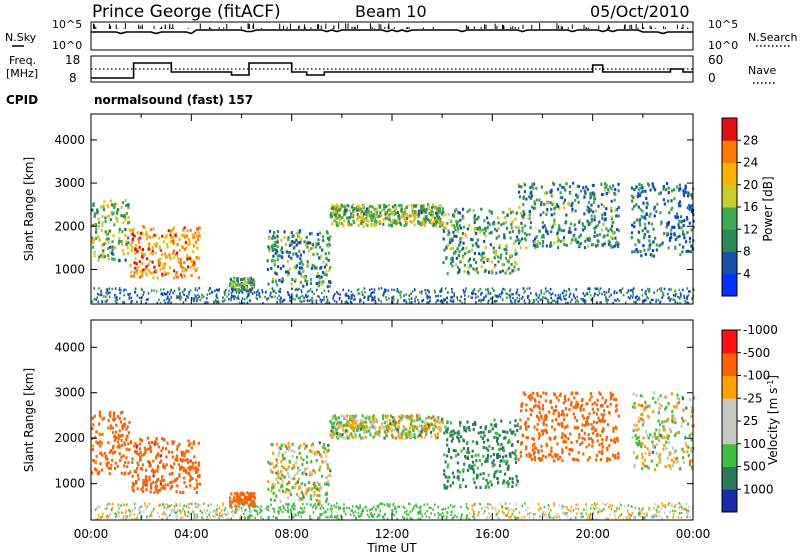 This screenshot has width=800, height=554. Describe the element at coordinates (768, 208) in the screenshot. I see `power-colorbar-label: Power [dB]` at that location.